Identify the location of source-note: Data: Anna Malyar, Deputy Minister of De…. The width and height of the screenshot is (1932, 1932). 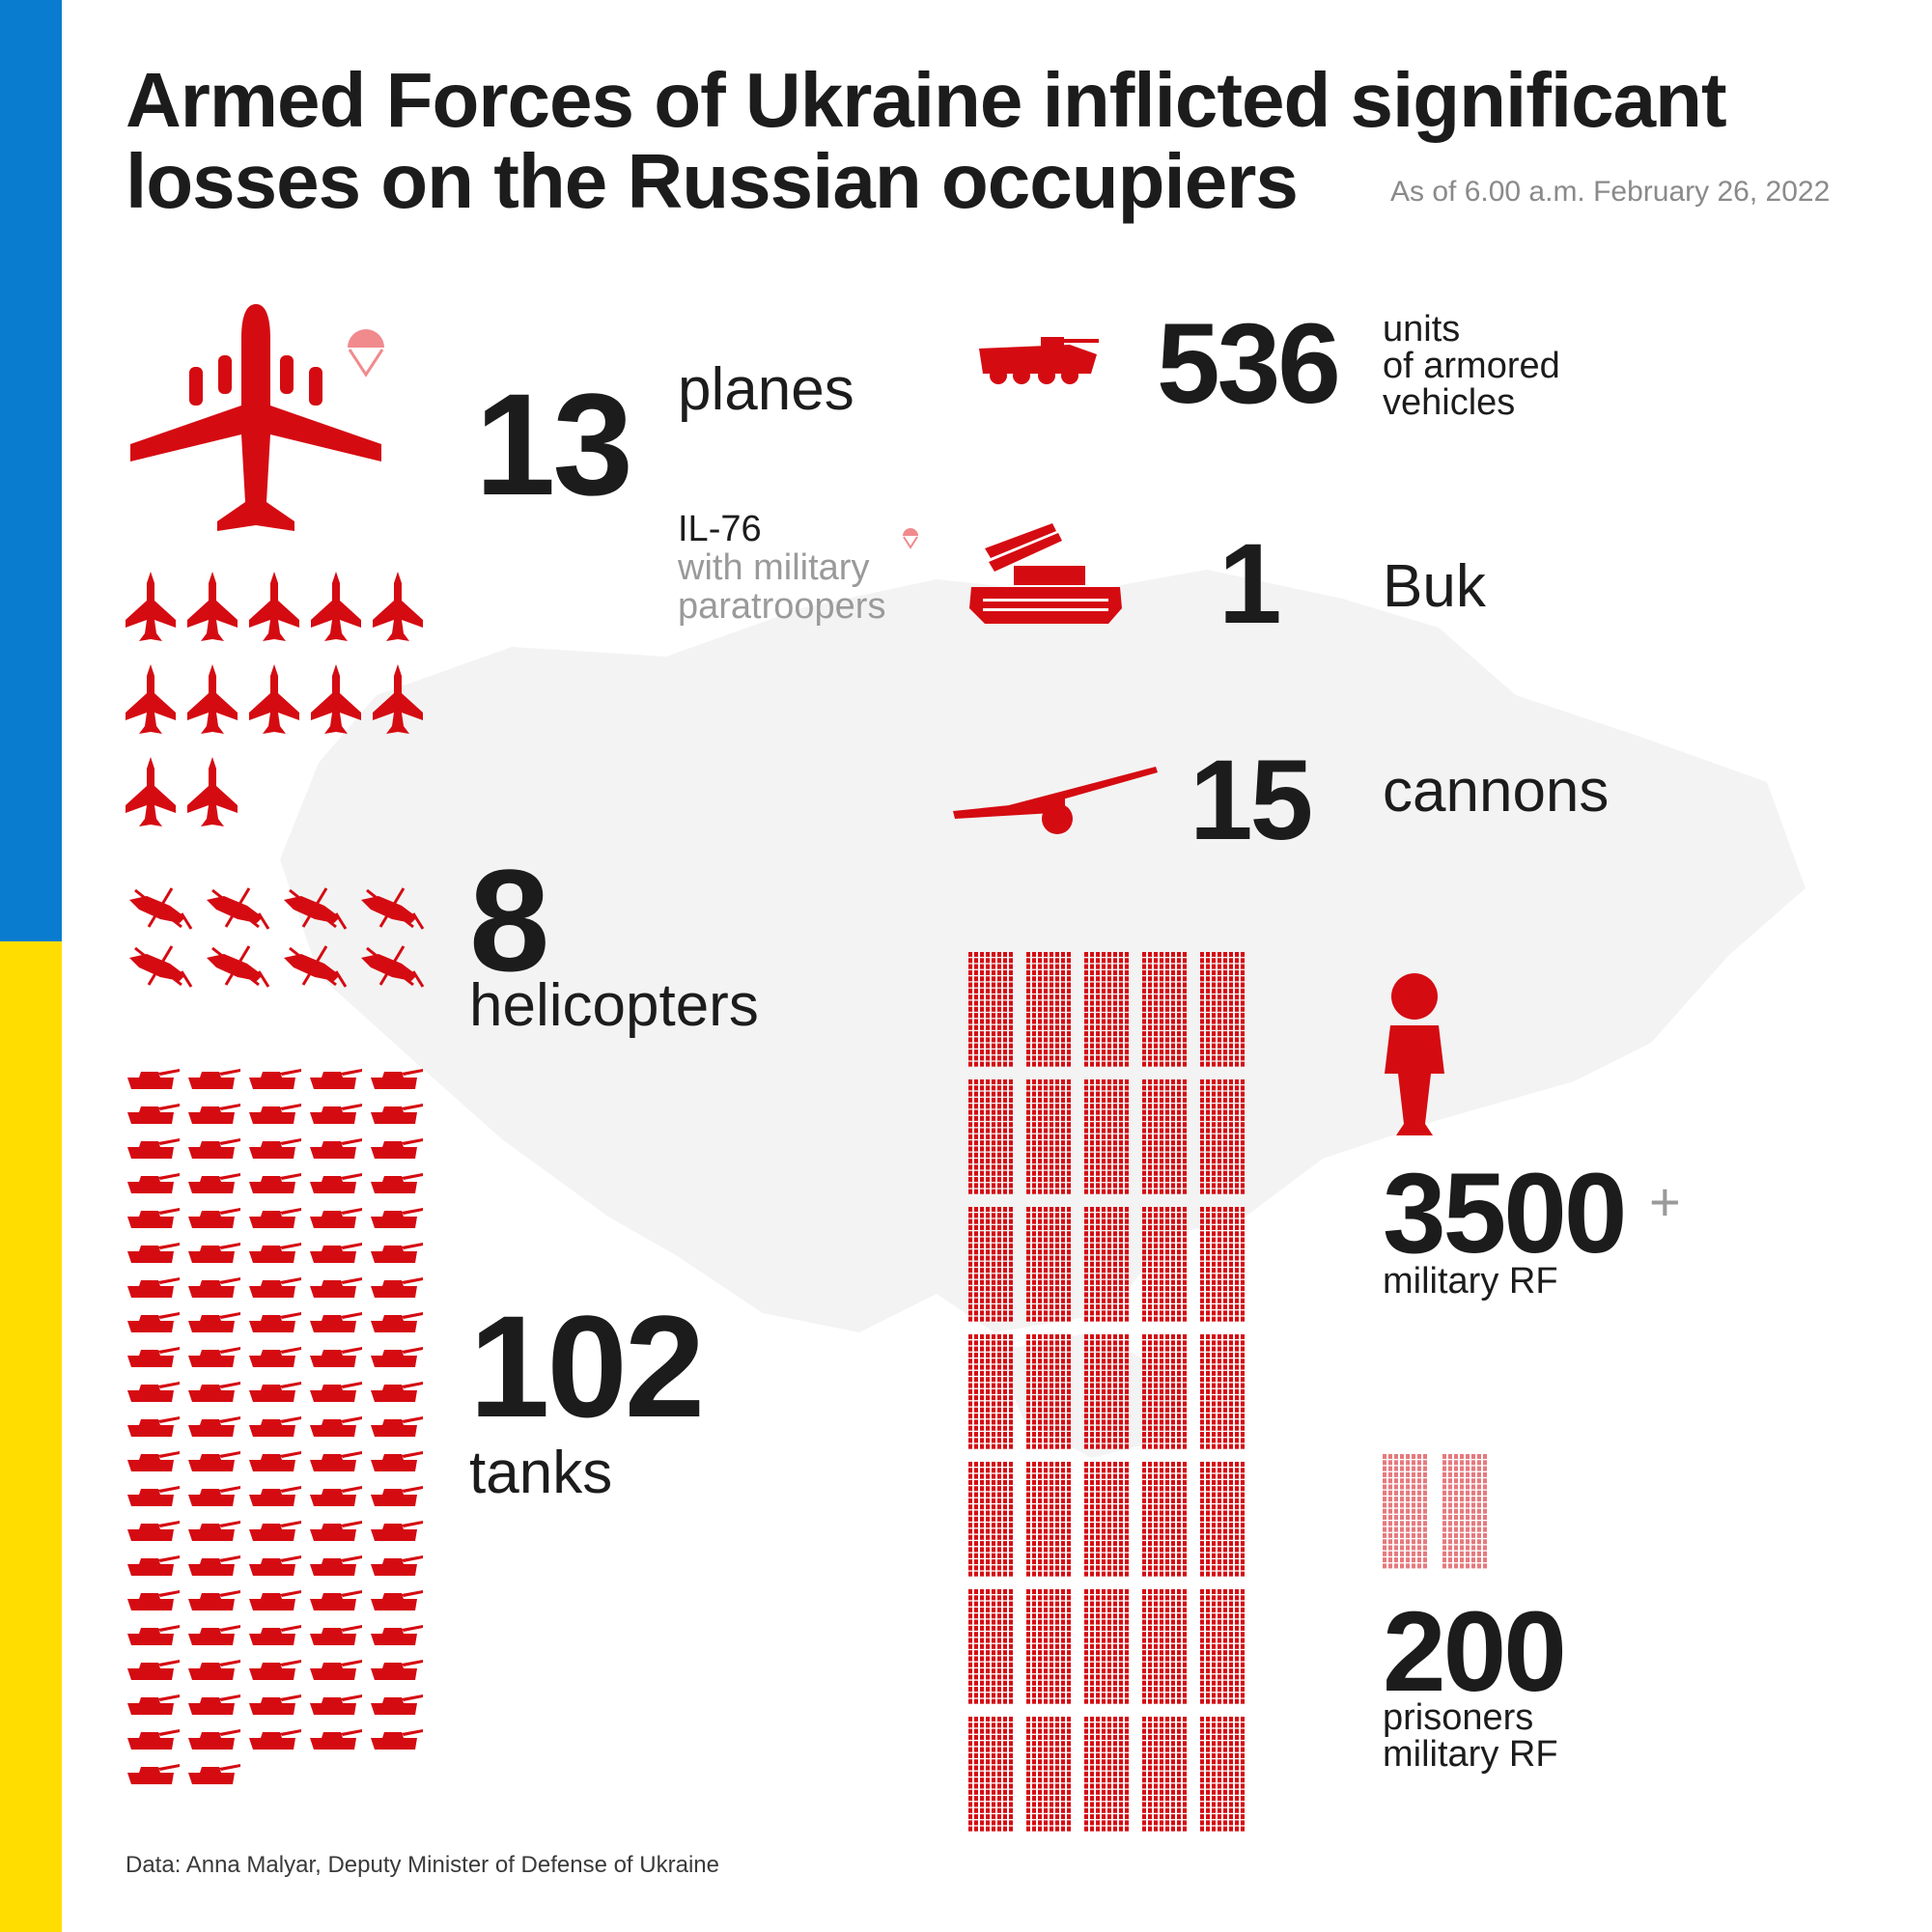
(423, 1865).